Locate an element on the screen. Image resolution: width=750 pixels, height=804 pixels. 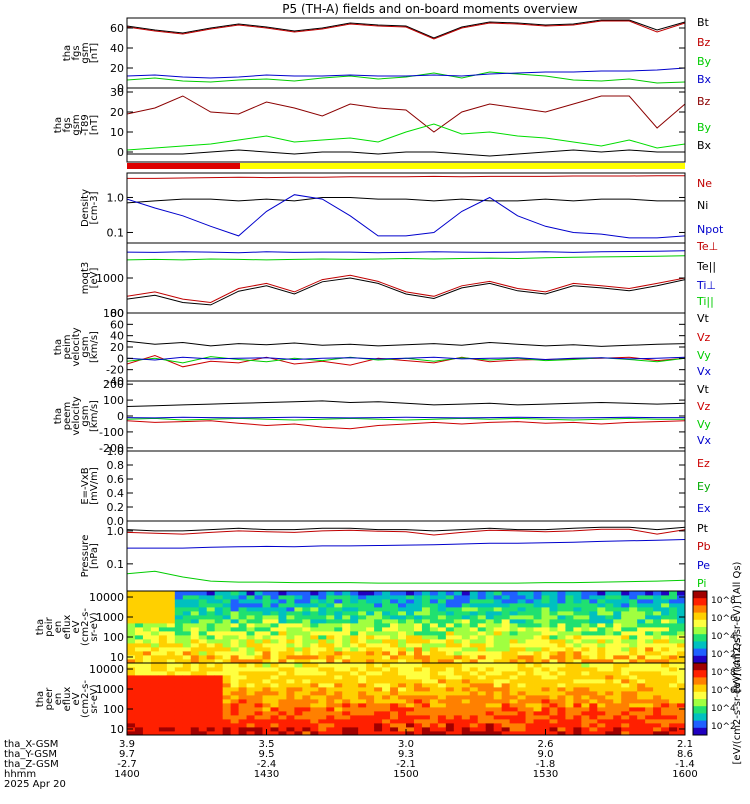
legend-entry: Pb is located at coordinates (704, 546).